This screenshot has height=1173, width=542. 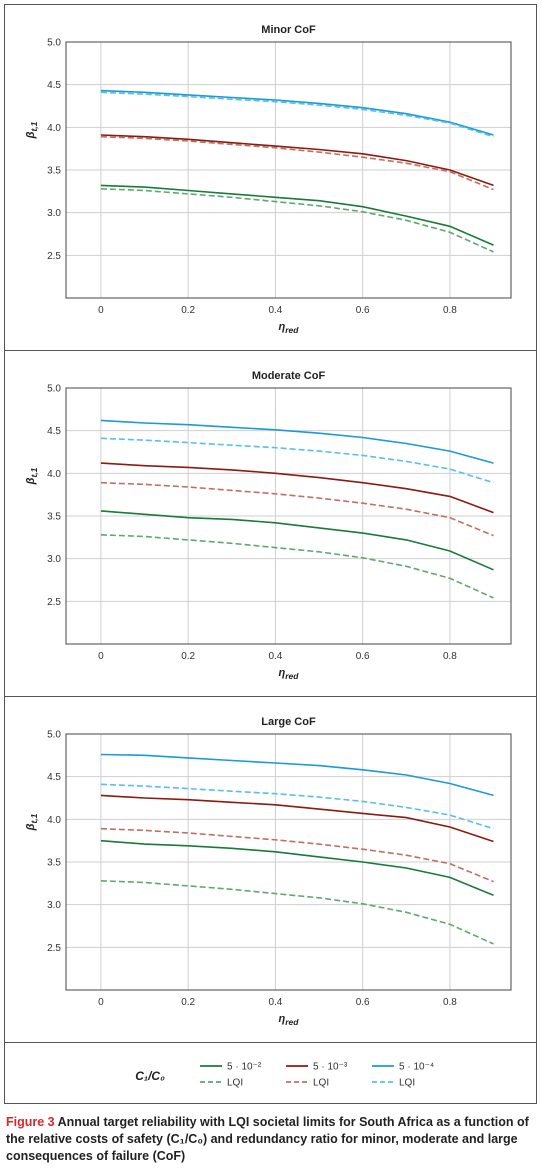 I want to click on legend-entry-label: 5 · 10⁻³, so click(x=330, y=1067).